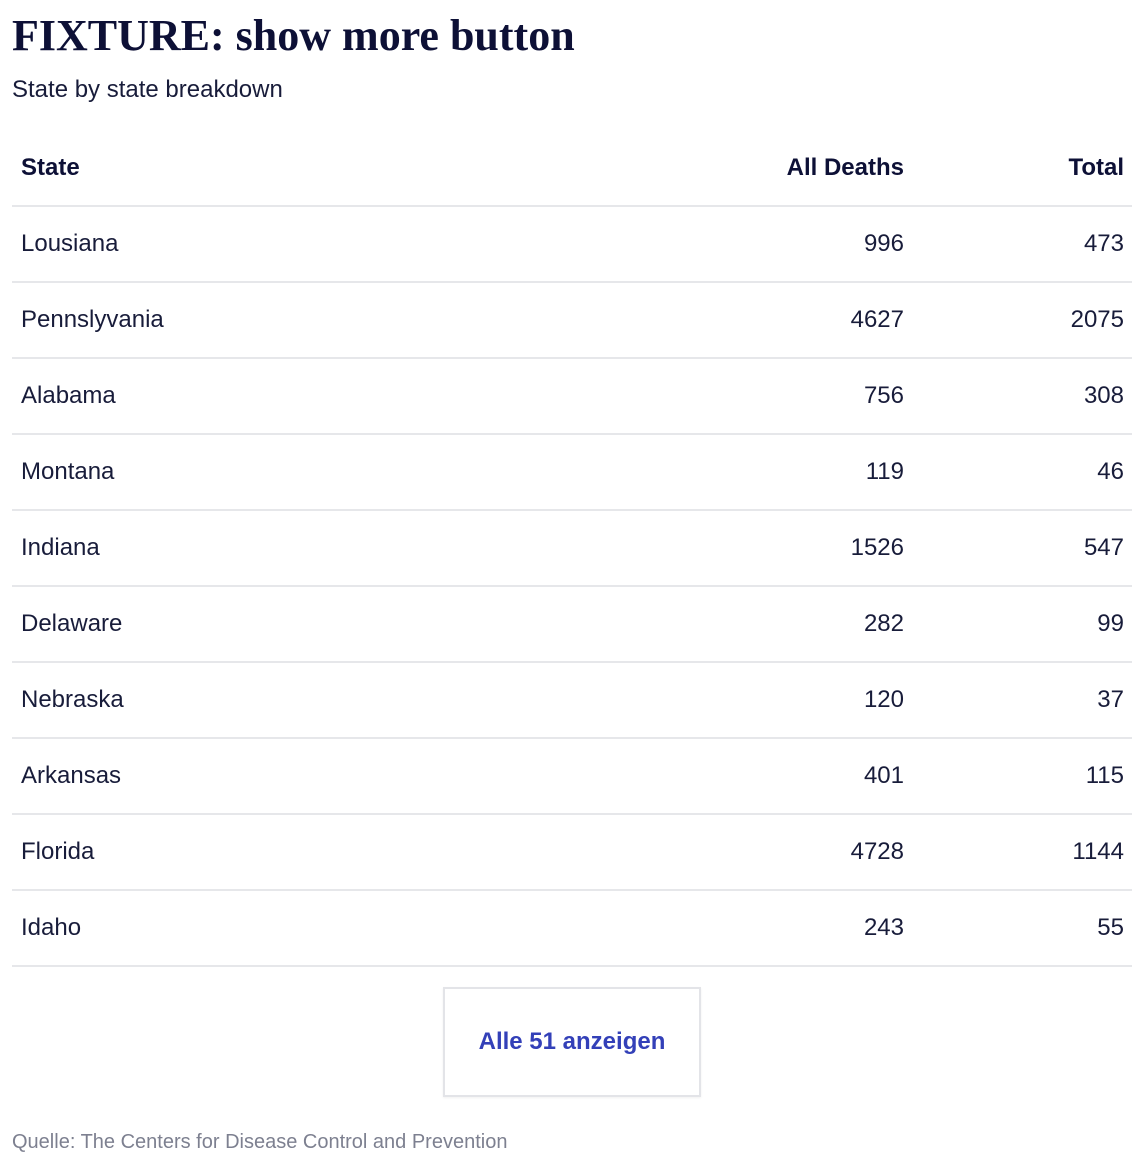  I want to click on cell-all-deaths: 996, so click(812, 244).